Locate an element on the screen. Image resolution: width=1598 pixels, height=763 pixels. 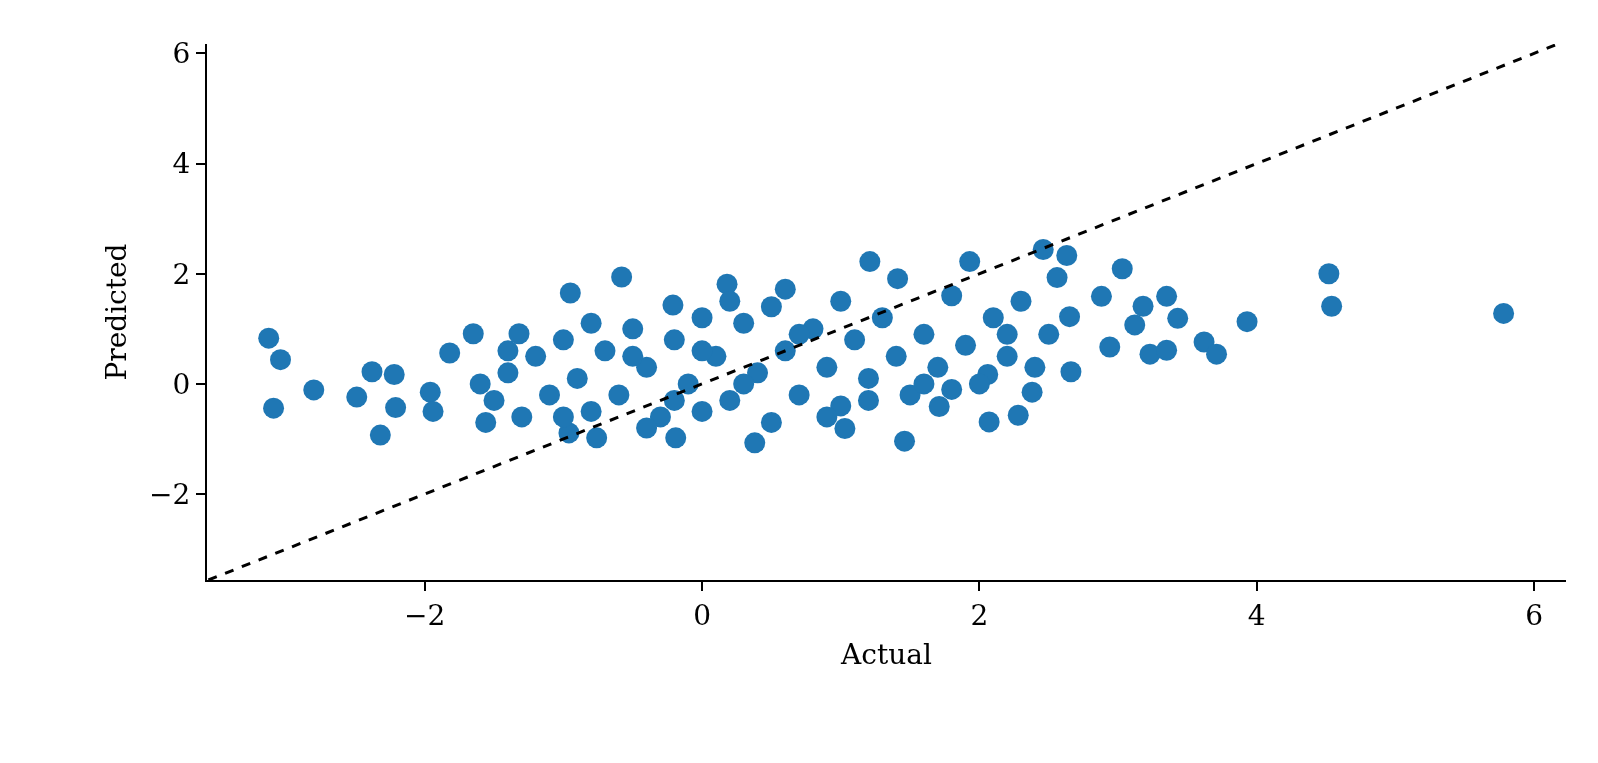
y-tick-label: −2 is located at coordinates (170, 494).